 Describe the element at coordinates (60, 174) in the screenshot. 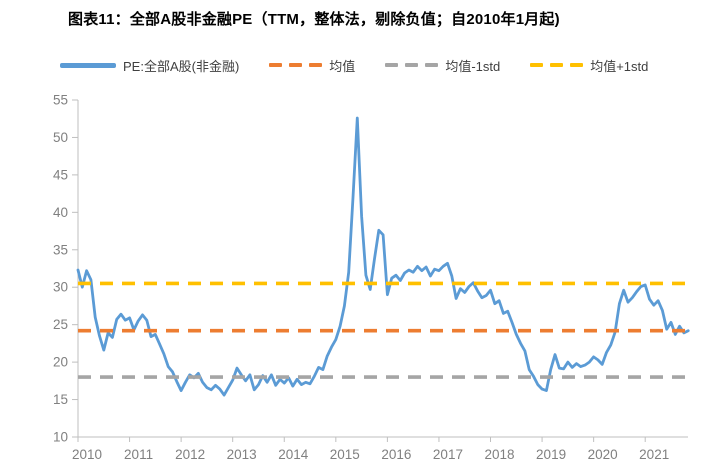

I see `y-tick-label: 45` at that location.